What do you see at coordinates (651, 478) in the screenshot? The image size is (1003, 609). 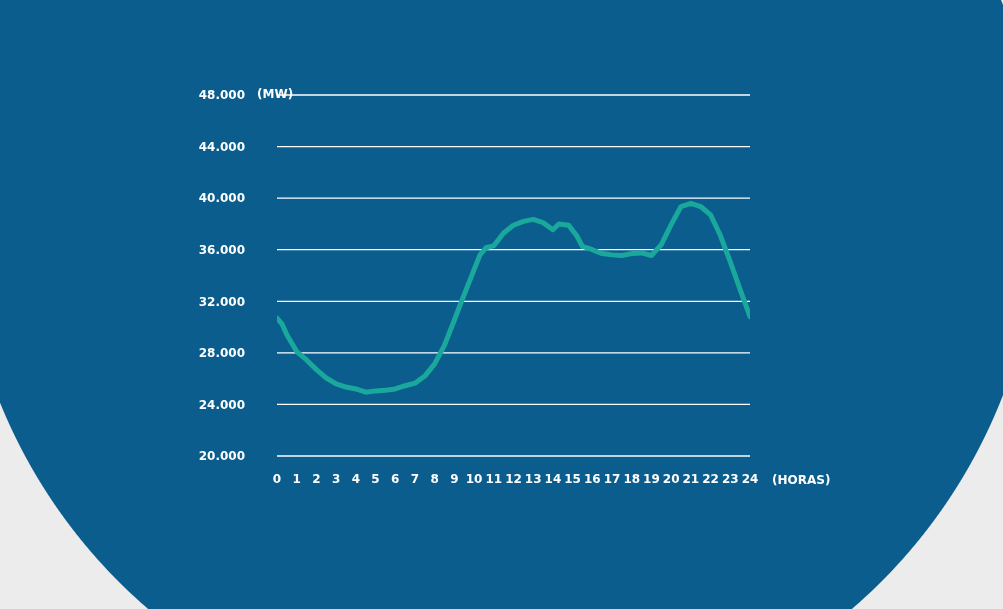 I see `x-tick-label: 19` at bounding box center [651, 478].